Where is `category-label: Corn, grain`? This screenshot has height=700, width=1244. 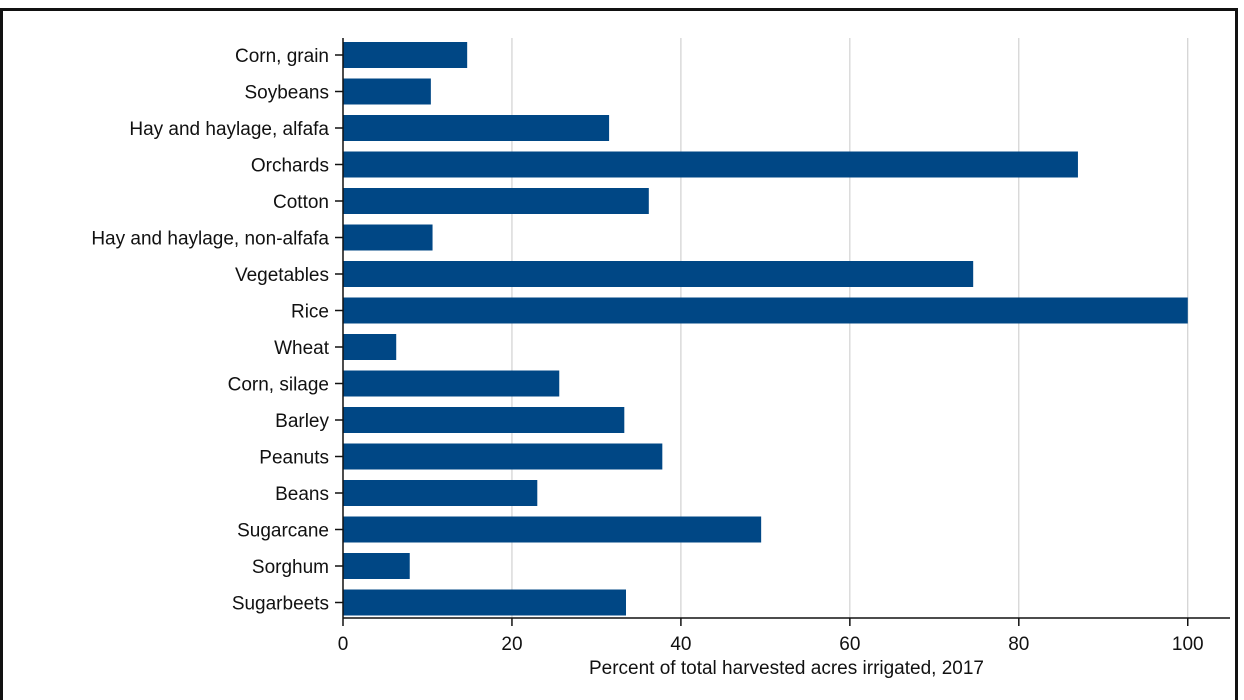
category-label: Corn, grain is located at coordinates (282, 56).